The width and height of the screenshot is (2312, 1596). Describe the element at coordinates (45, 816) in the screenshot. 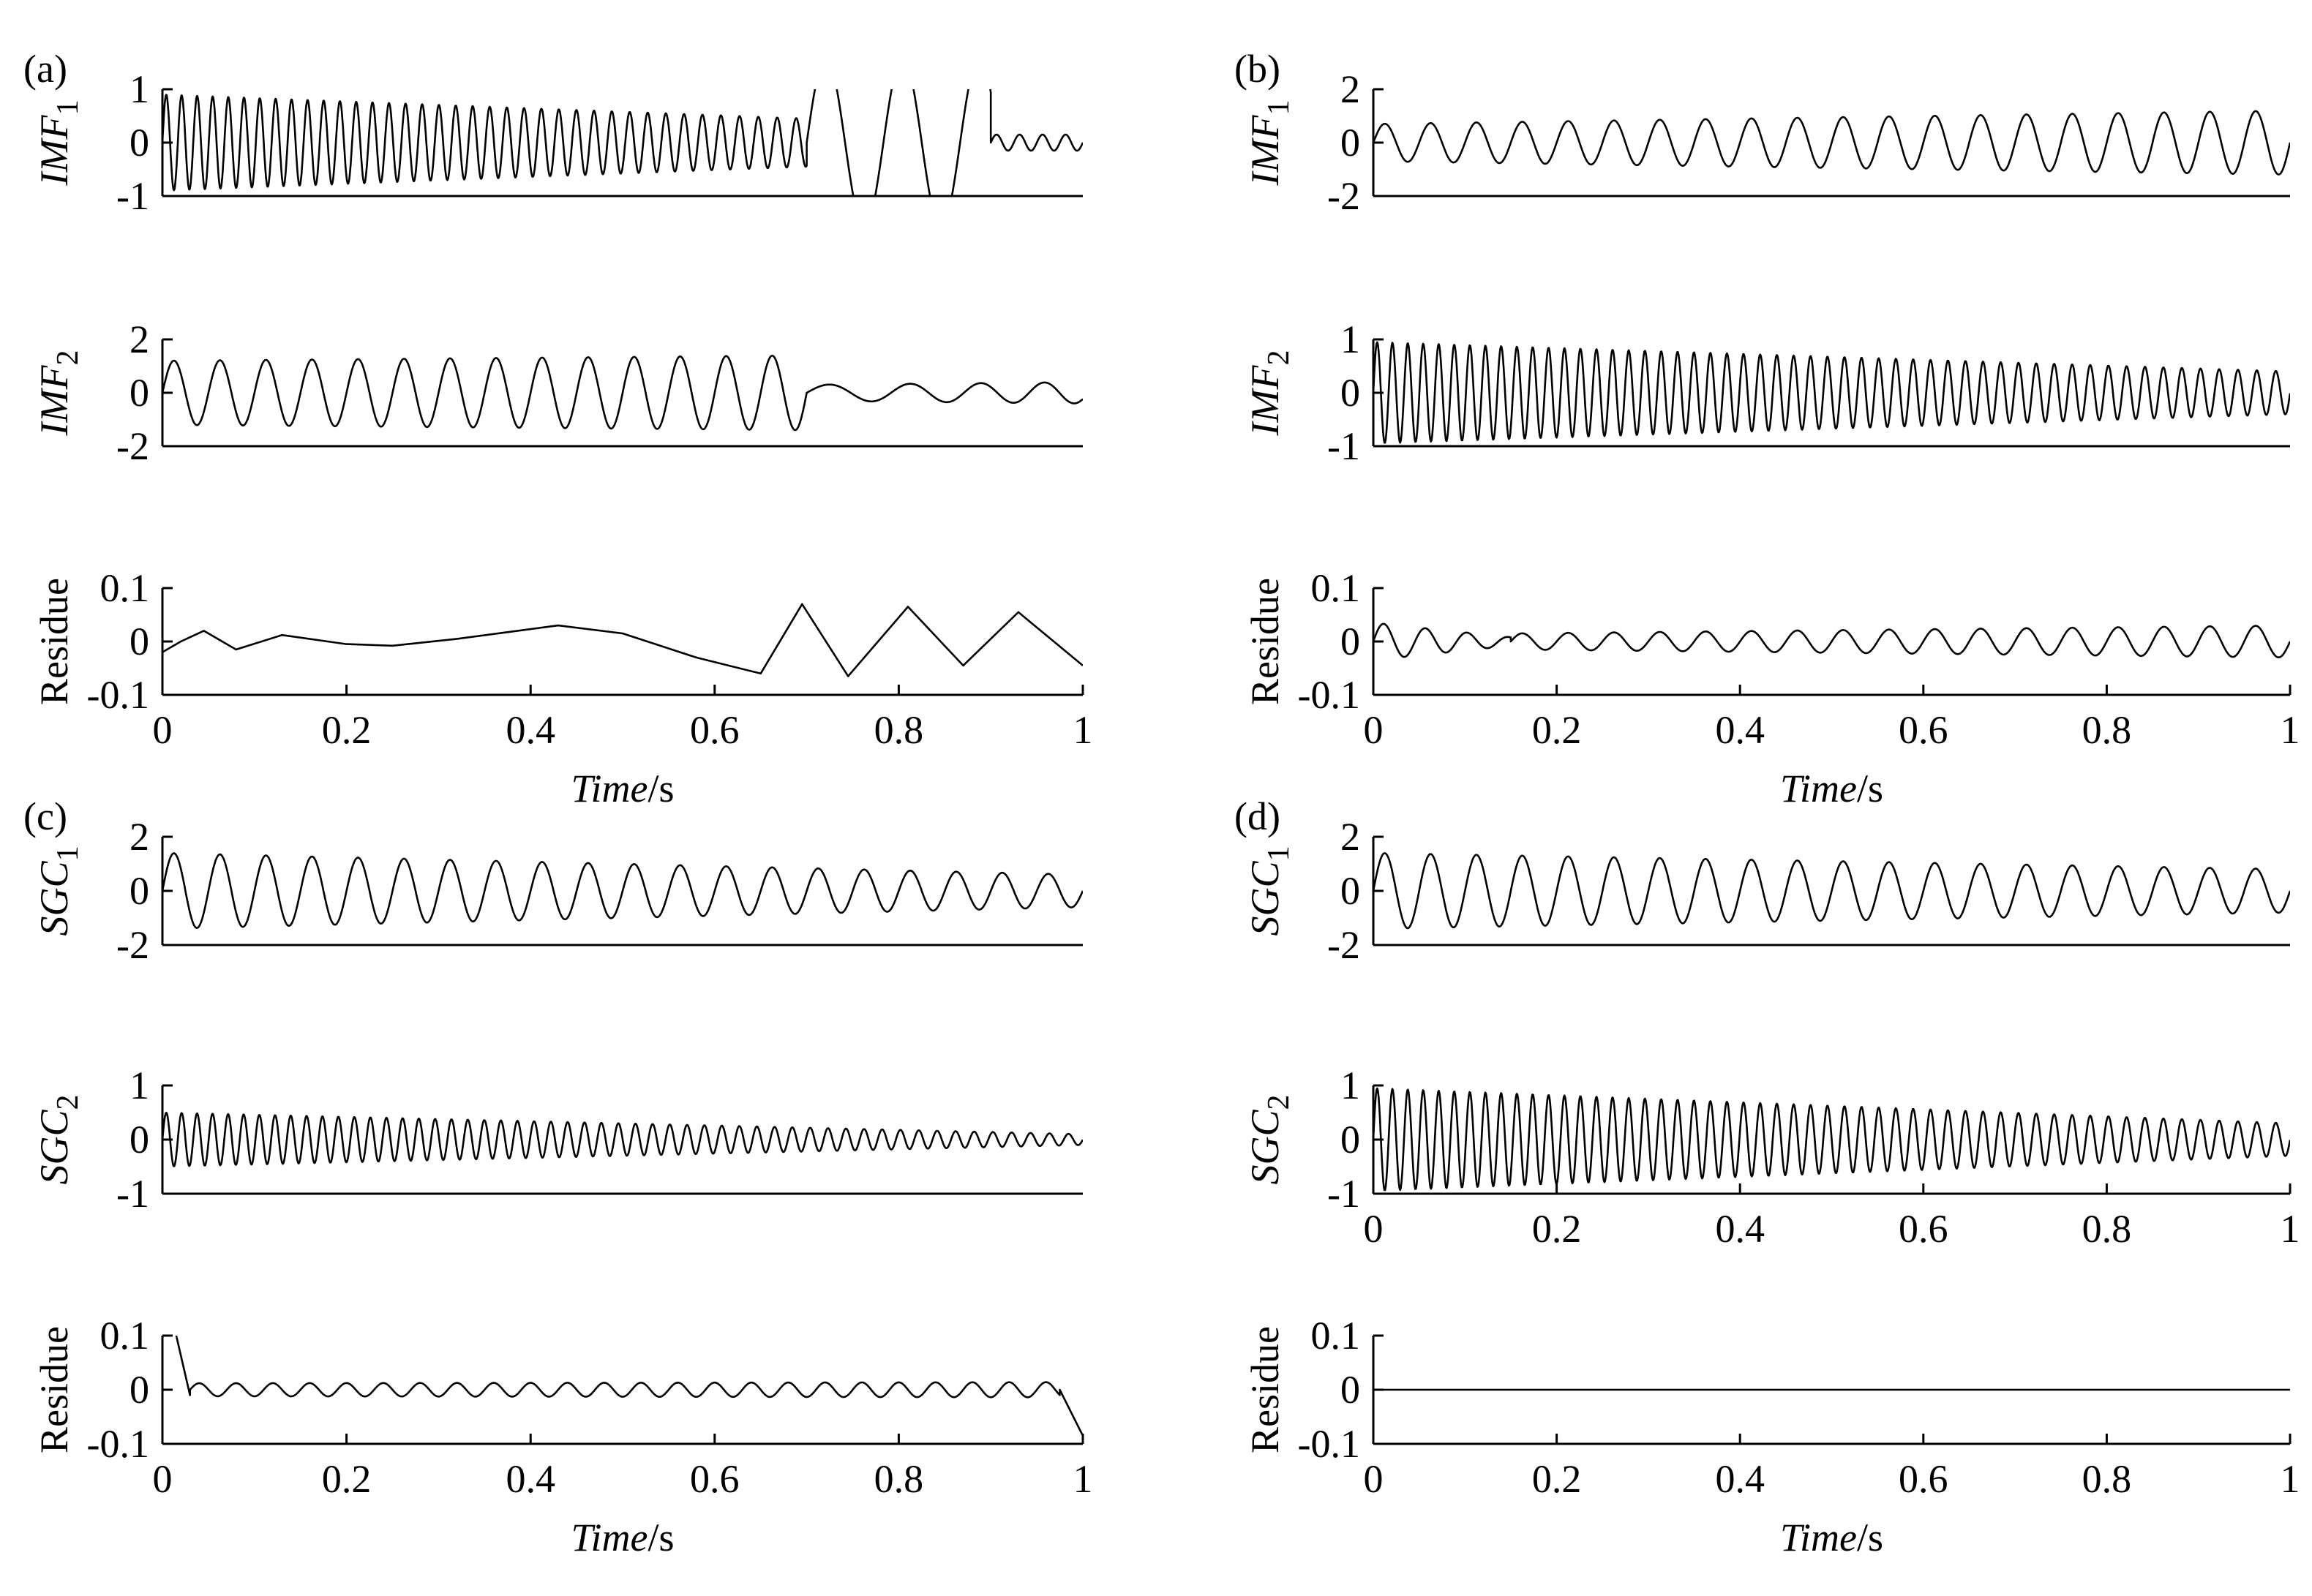

I see `panel-label: (c)` at that location.